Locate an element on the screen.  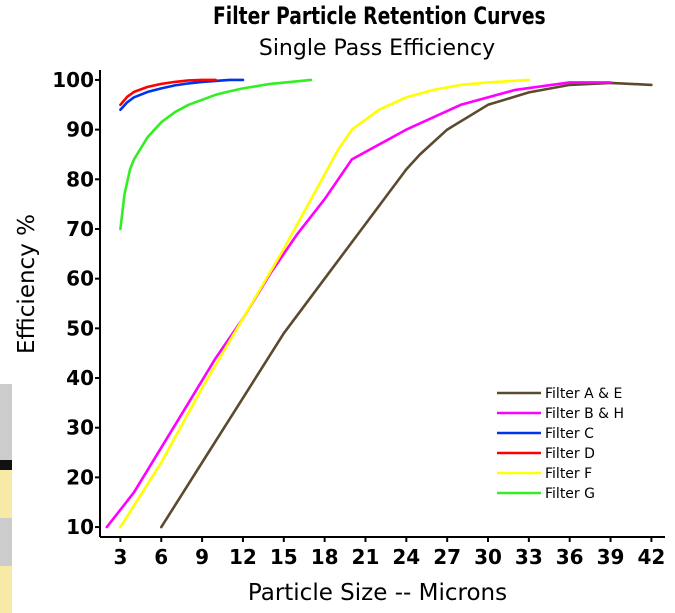
legend-label-filter-c: Filter C is located at coordinates (569, 434).